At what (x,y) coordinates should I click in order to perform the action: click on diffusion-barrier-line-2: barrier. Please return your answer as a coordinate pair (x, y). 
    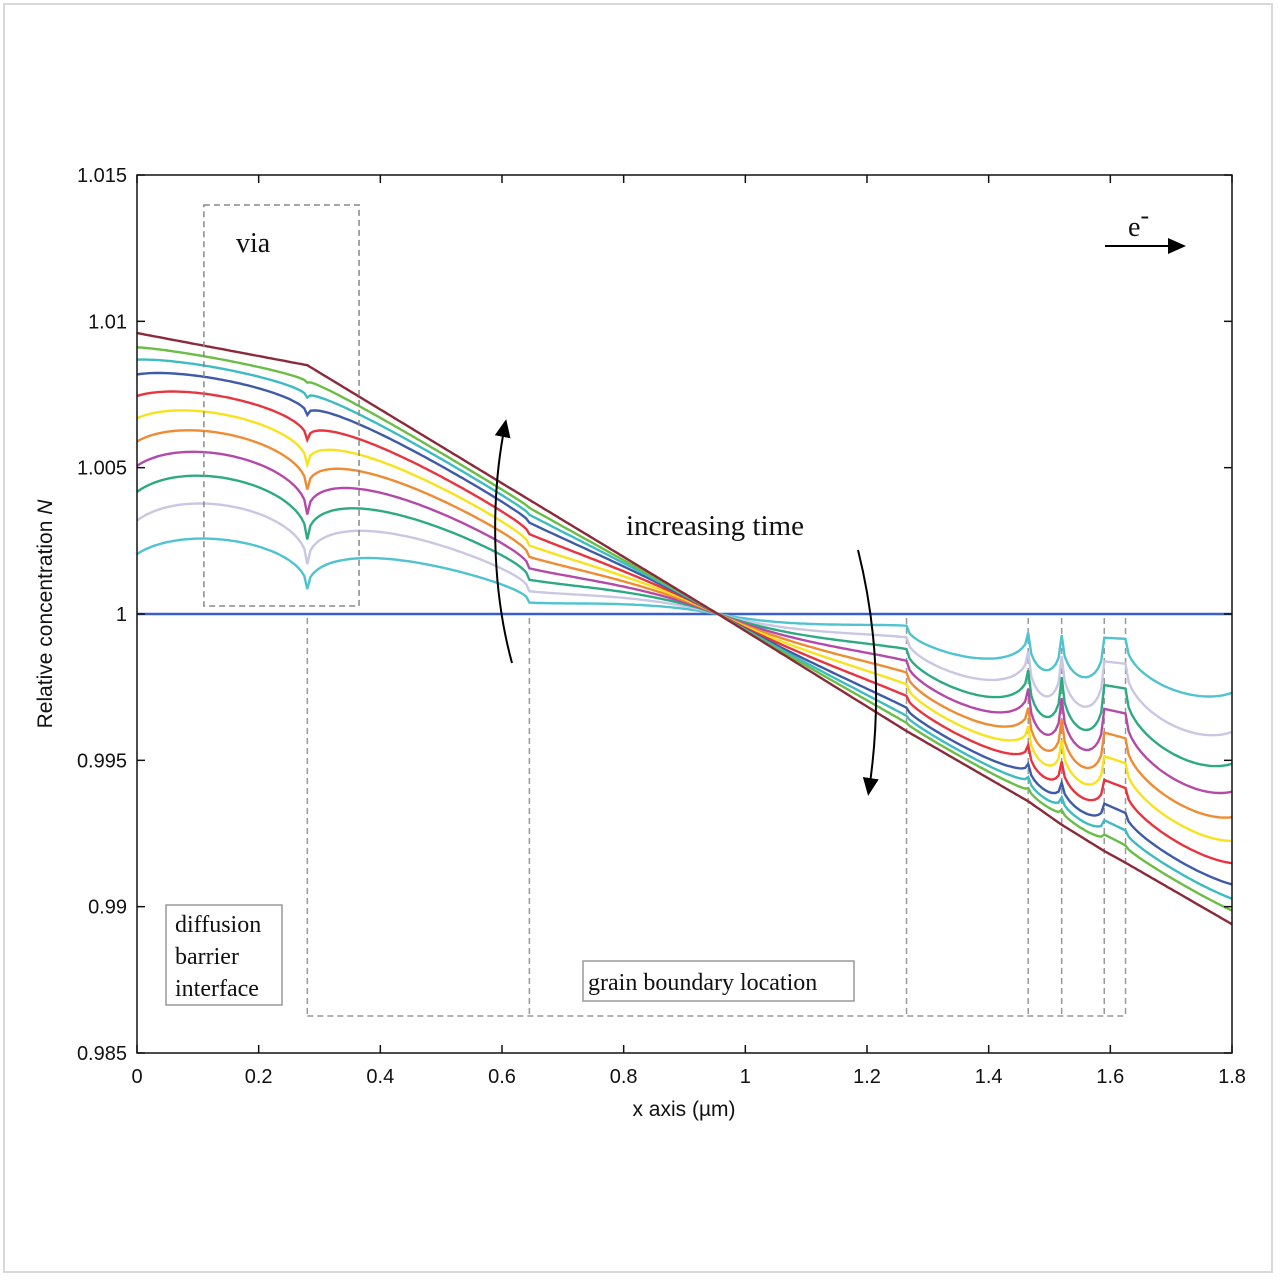
    Looking at the image, I should click on (207, 957).